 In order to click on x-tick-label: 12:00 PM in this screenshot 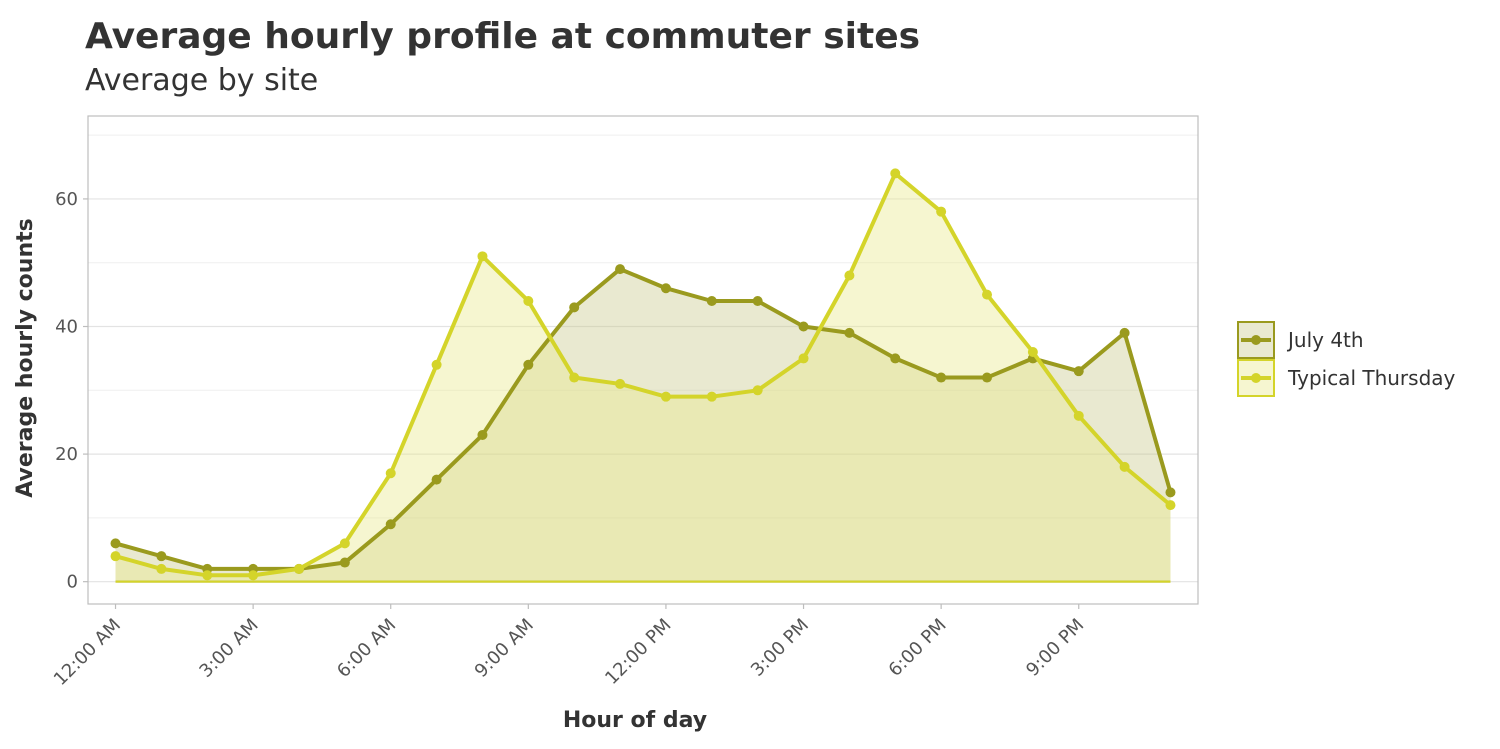, I will do `click(638, 652)`.